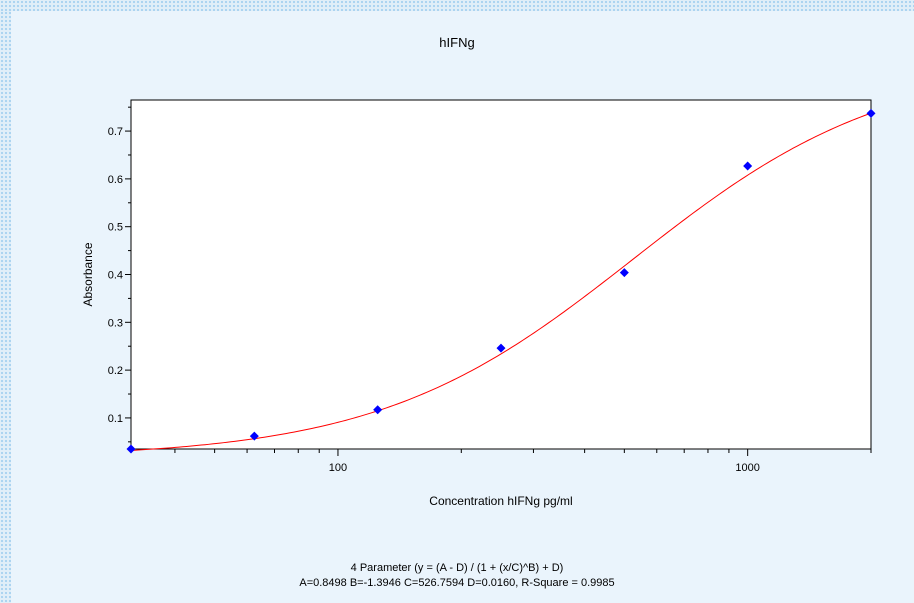 The height and width of the screenshot is (603, 914). Describe the element at coordinates (338, 468) in the screenshot. I see `x-tick-label: 100` at that location.